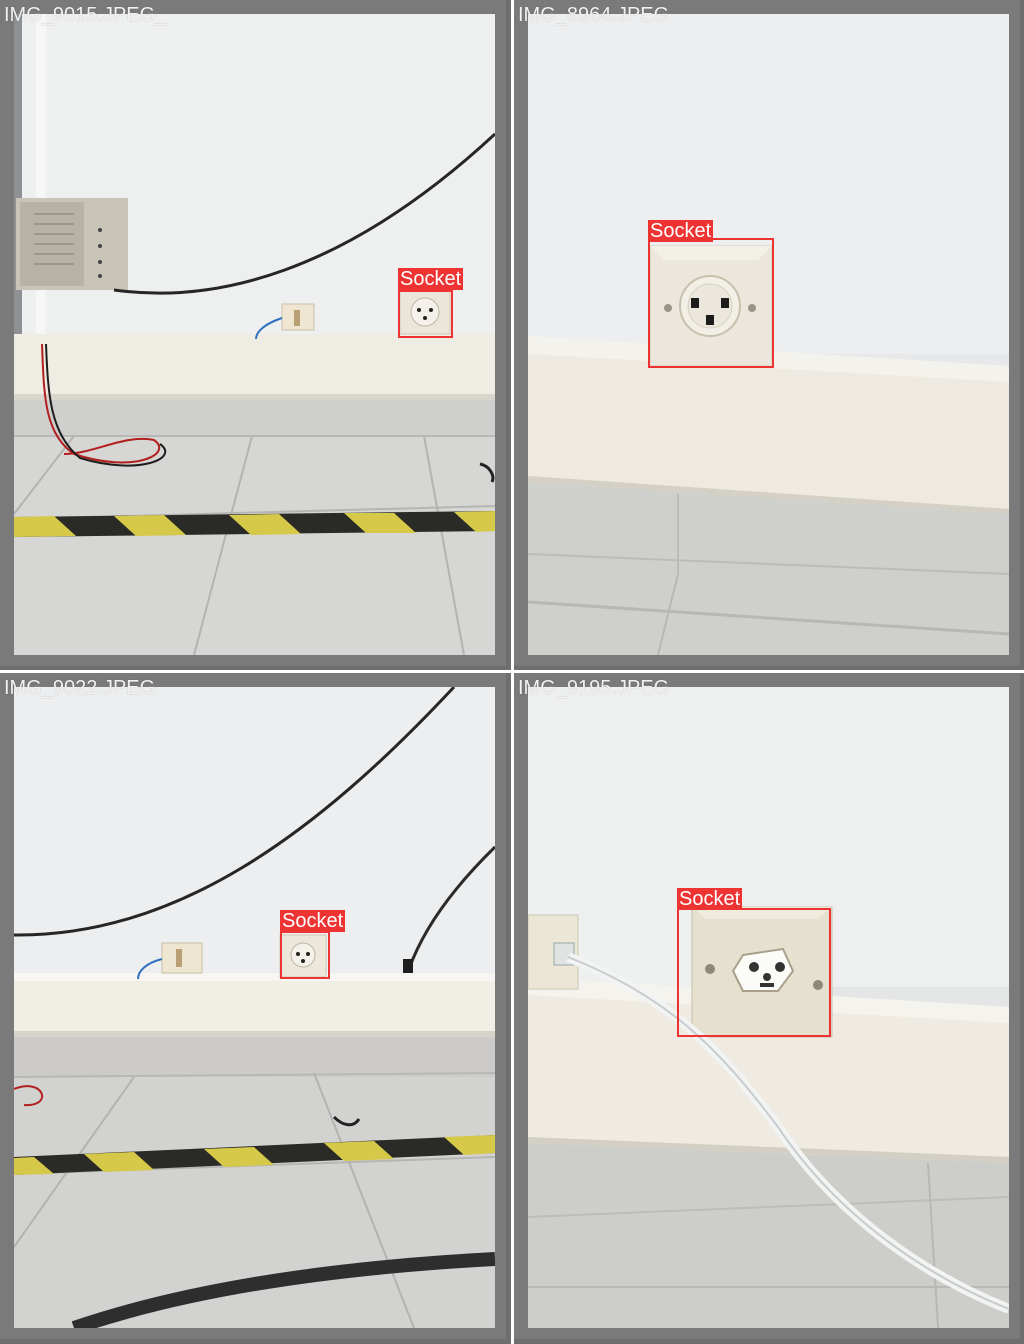 Image resolution: width=1024 pixels, height=1344 pixels. What do you see at coordinates (594, 688) in the screenshot?
I see `image-filename: IMG_9195.JPEG` at bounding box center [594, 688].